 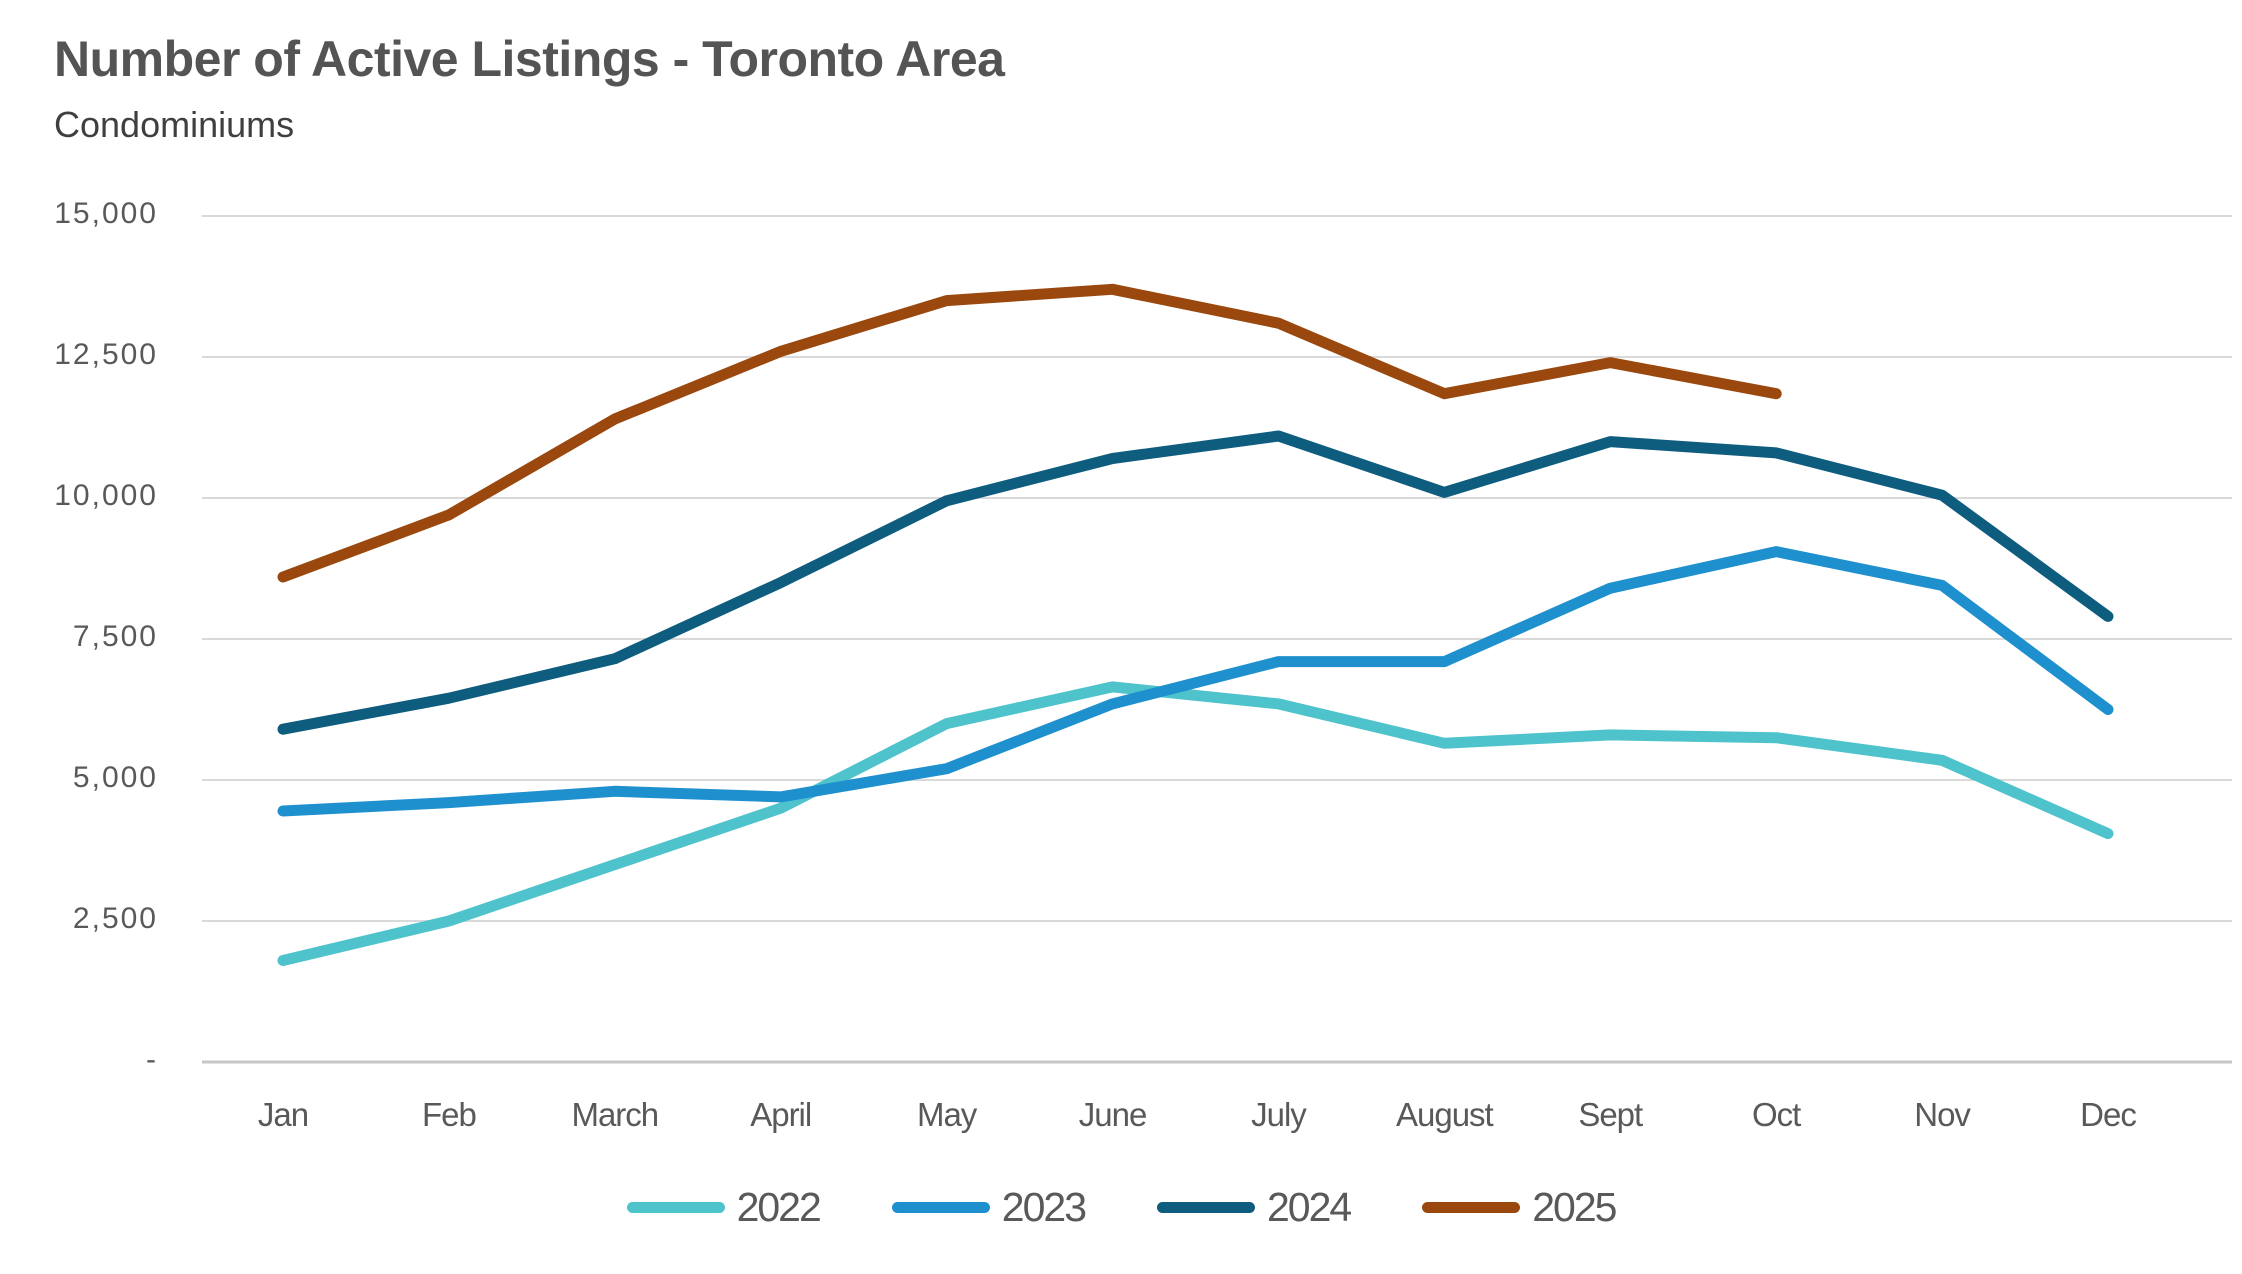 What do you see at coordinates (946, 1114) in the screenshot?
I see `x-axis-label-may: May` at bounding box center [946, 1114].